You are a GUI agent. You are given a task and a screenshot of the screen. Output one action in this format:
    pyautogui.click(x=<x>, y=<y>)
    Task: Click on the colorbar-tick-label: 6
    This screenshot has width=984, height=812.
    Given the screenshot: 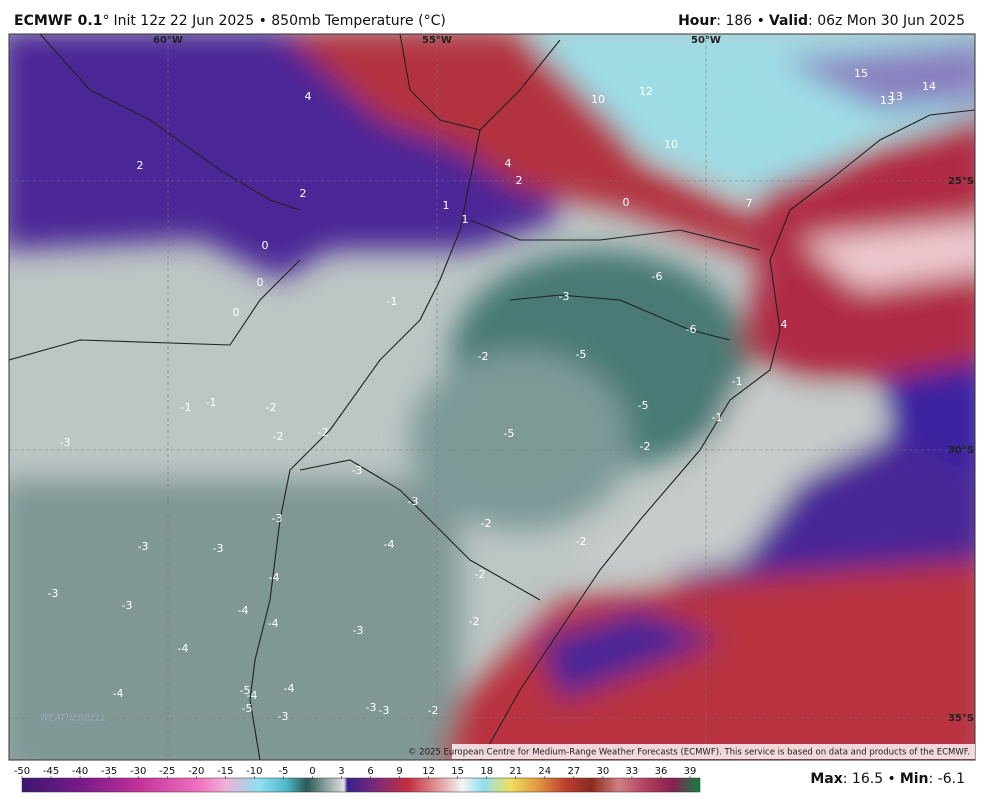 What is the action you would take?
    pyautogui.click(x=370, y=771)
    